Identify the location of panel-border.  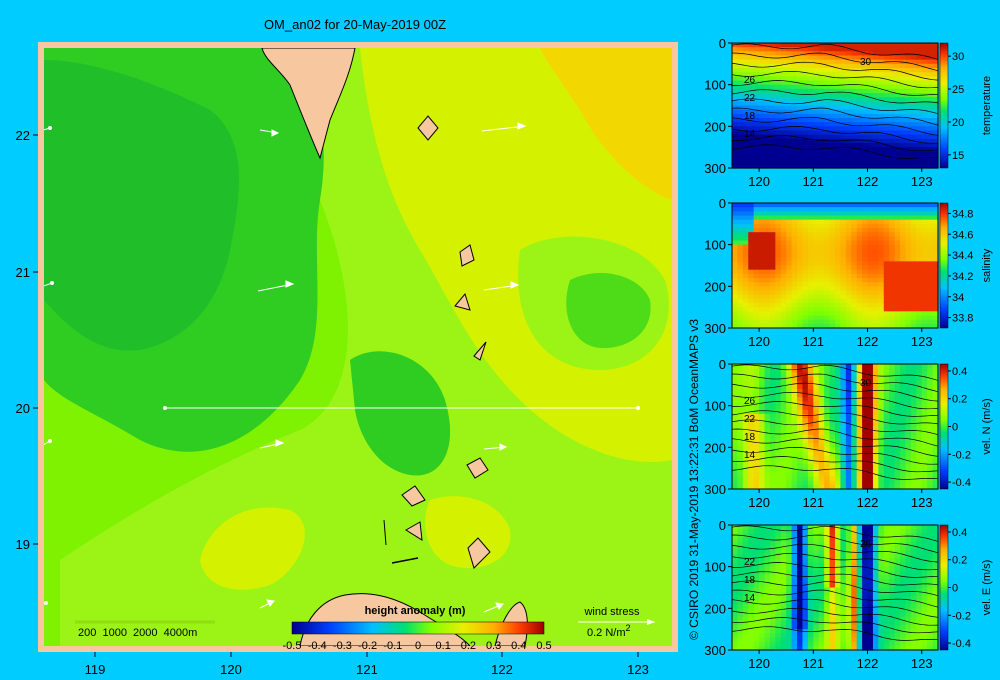
(835, 587).